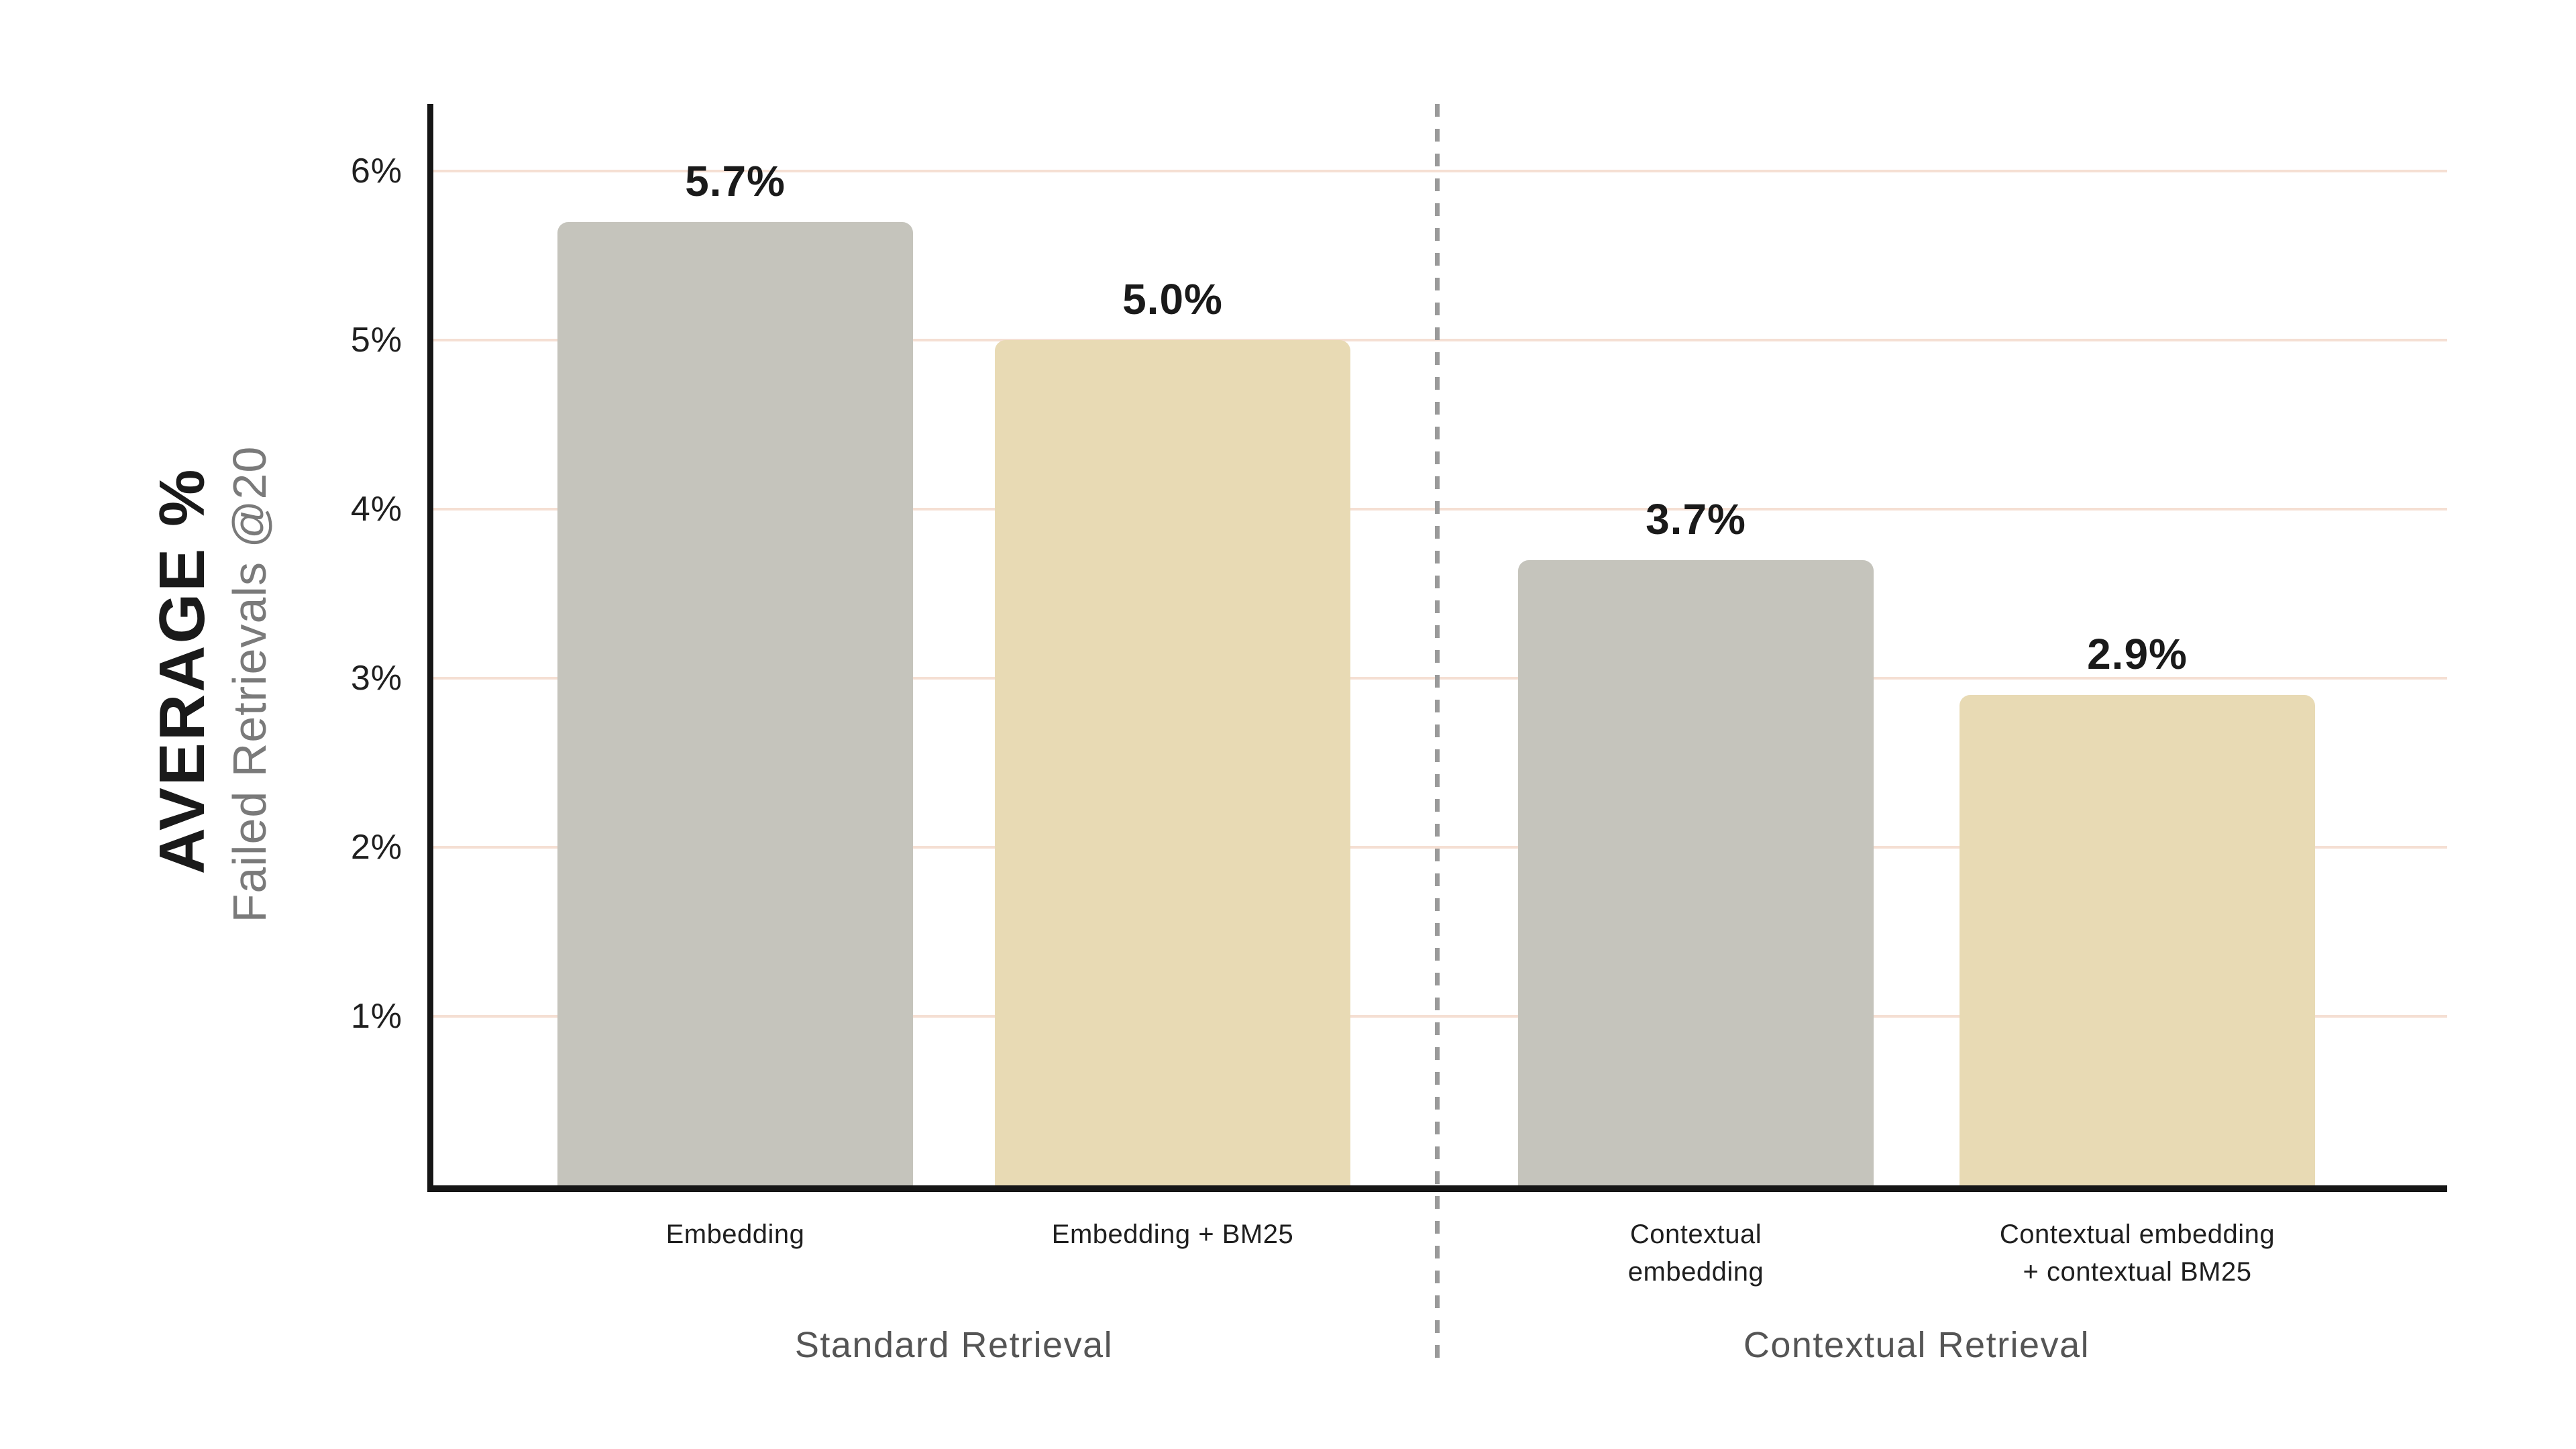 The image size is (2576, 1449). Describe the element at coordinates (376, 1016) in the screenshot. I see `y-tick-label-1%: 1%` at that location.